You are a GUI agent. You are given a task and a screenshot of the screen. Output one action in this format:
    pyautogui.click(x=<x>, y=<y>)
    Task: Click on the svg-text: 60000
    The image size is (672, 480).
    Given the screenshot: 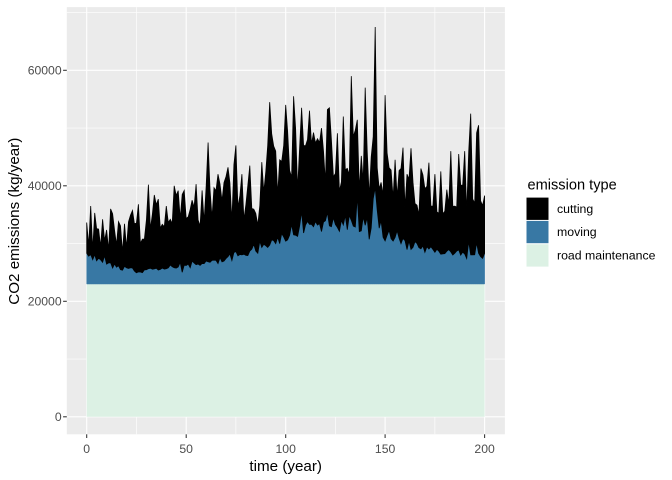 What is the action you would take?
    pyautogui.click(x=45, y=71)
    